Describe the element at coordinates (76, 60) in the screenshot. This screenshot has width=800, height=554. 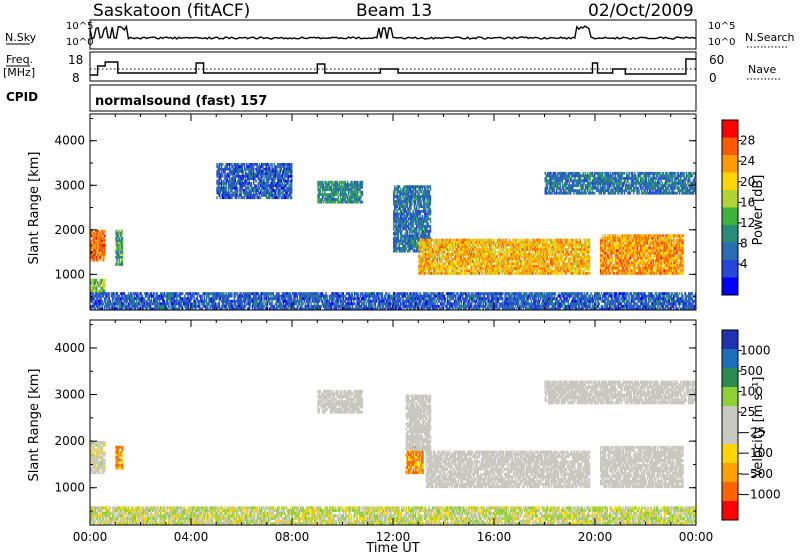
I see `freq-tick-top: 18` at that location.